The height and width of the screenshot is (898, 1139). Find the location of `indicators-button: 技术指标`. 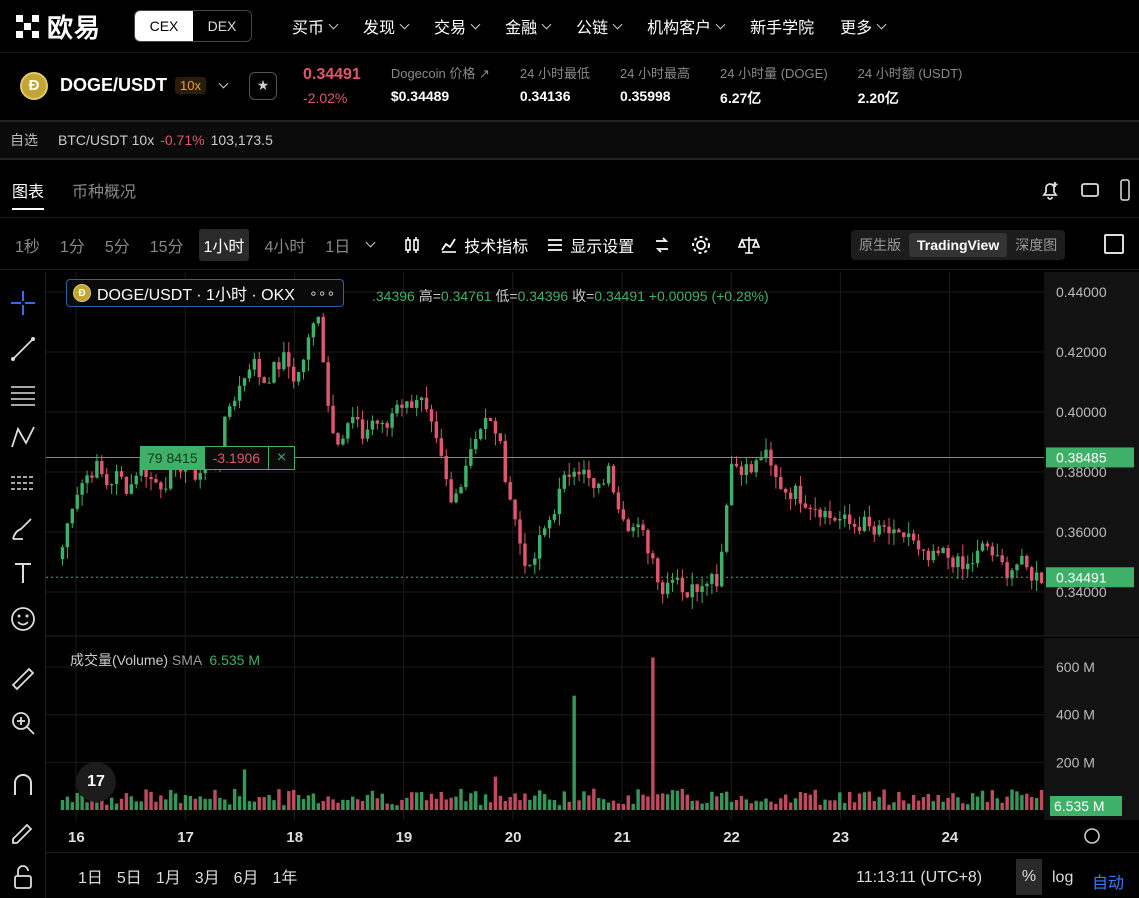

indicators-button: 技术指标 is located at coordinates (484, 245).